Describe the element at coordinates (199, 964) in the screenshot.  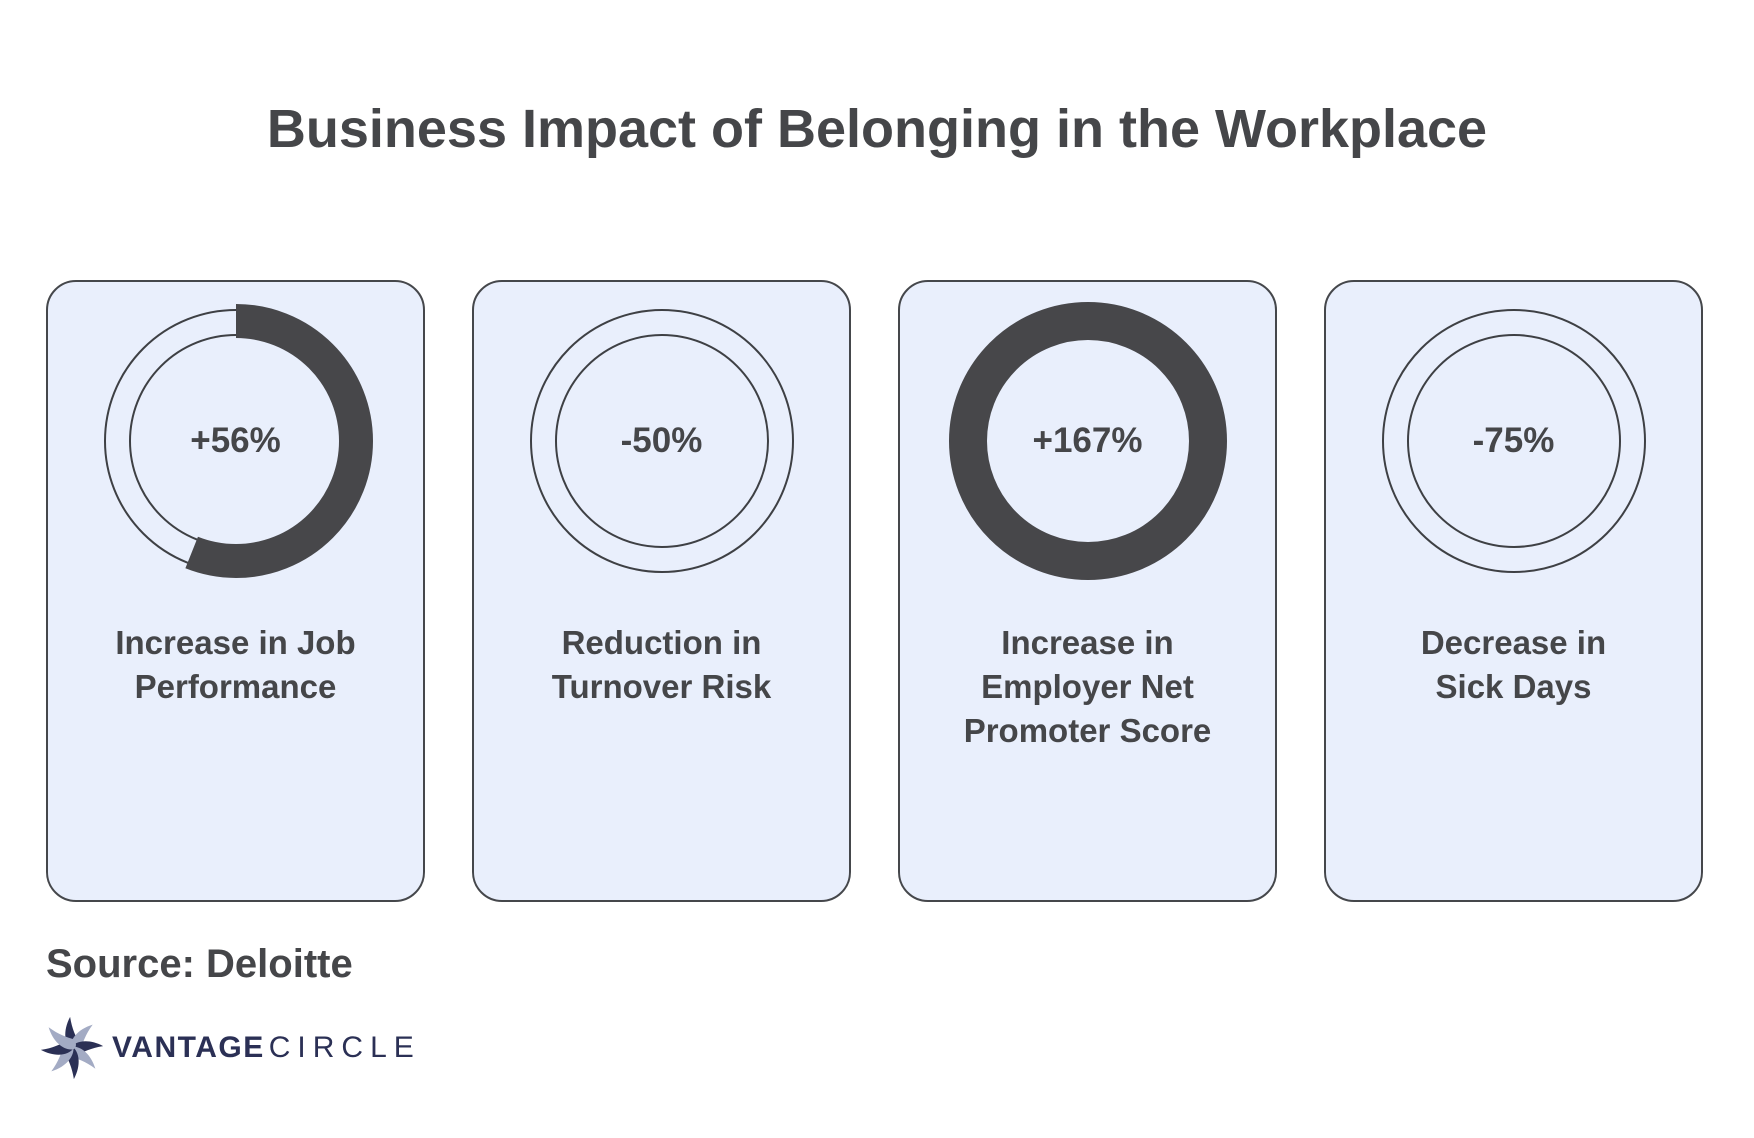
I see `source-attribution: Source: Deloitte` at that location.